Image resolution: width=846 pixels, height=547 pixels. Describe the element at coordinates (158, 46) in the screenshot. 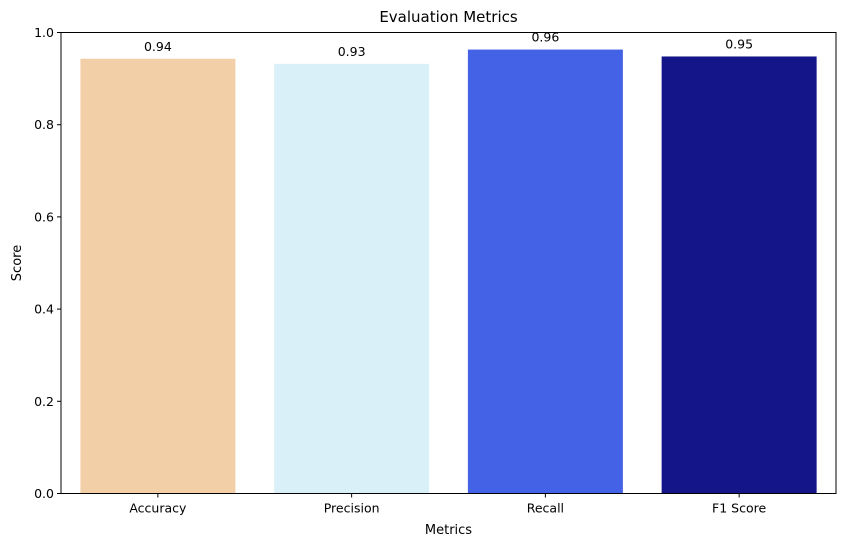

I see `bar-value-label: 0.94` at that location.